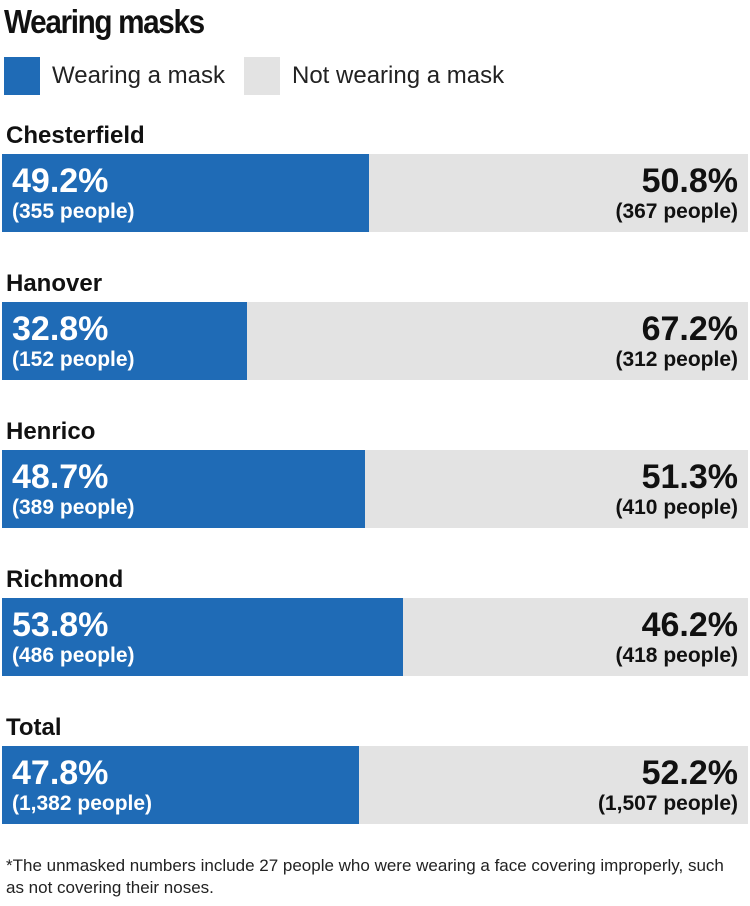 The width and height of the screenshot is (750, 906). Describe the element at coordinates (82, 803) in the screenshot. I see `masked-people-label: (1,382 people)` at that location.